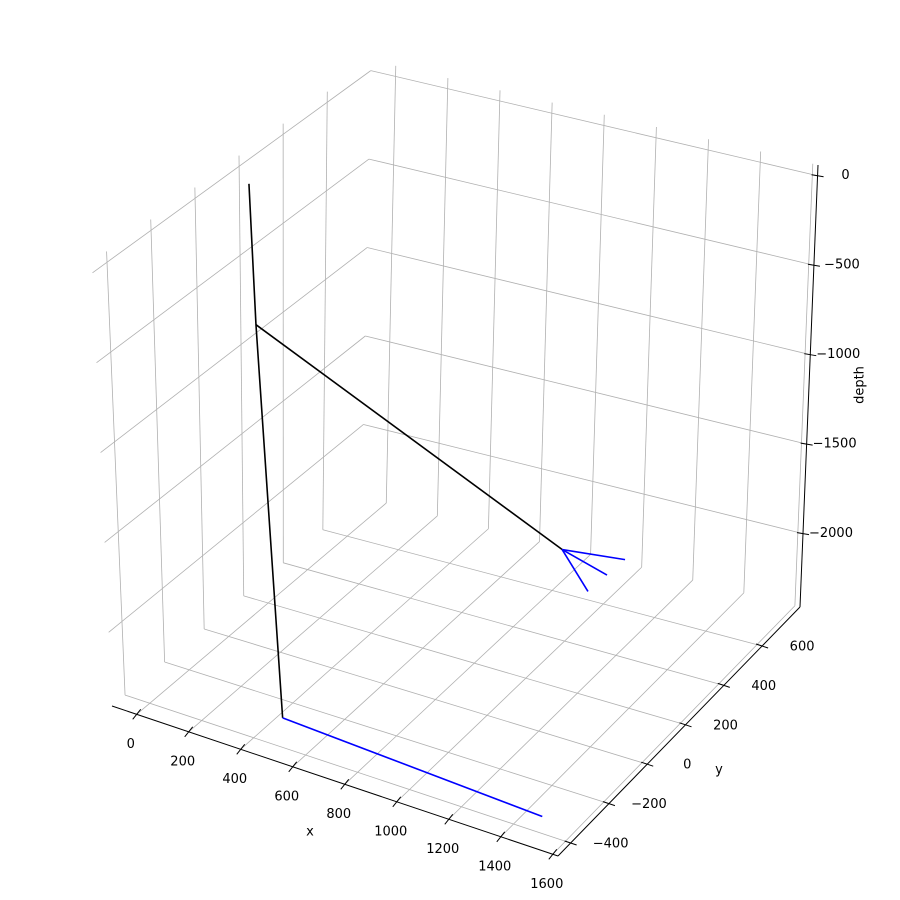  Describe the element at coordinates (838, 354) in the screenshot. I see `z-tick-label: −1000` at that location.